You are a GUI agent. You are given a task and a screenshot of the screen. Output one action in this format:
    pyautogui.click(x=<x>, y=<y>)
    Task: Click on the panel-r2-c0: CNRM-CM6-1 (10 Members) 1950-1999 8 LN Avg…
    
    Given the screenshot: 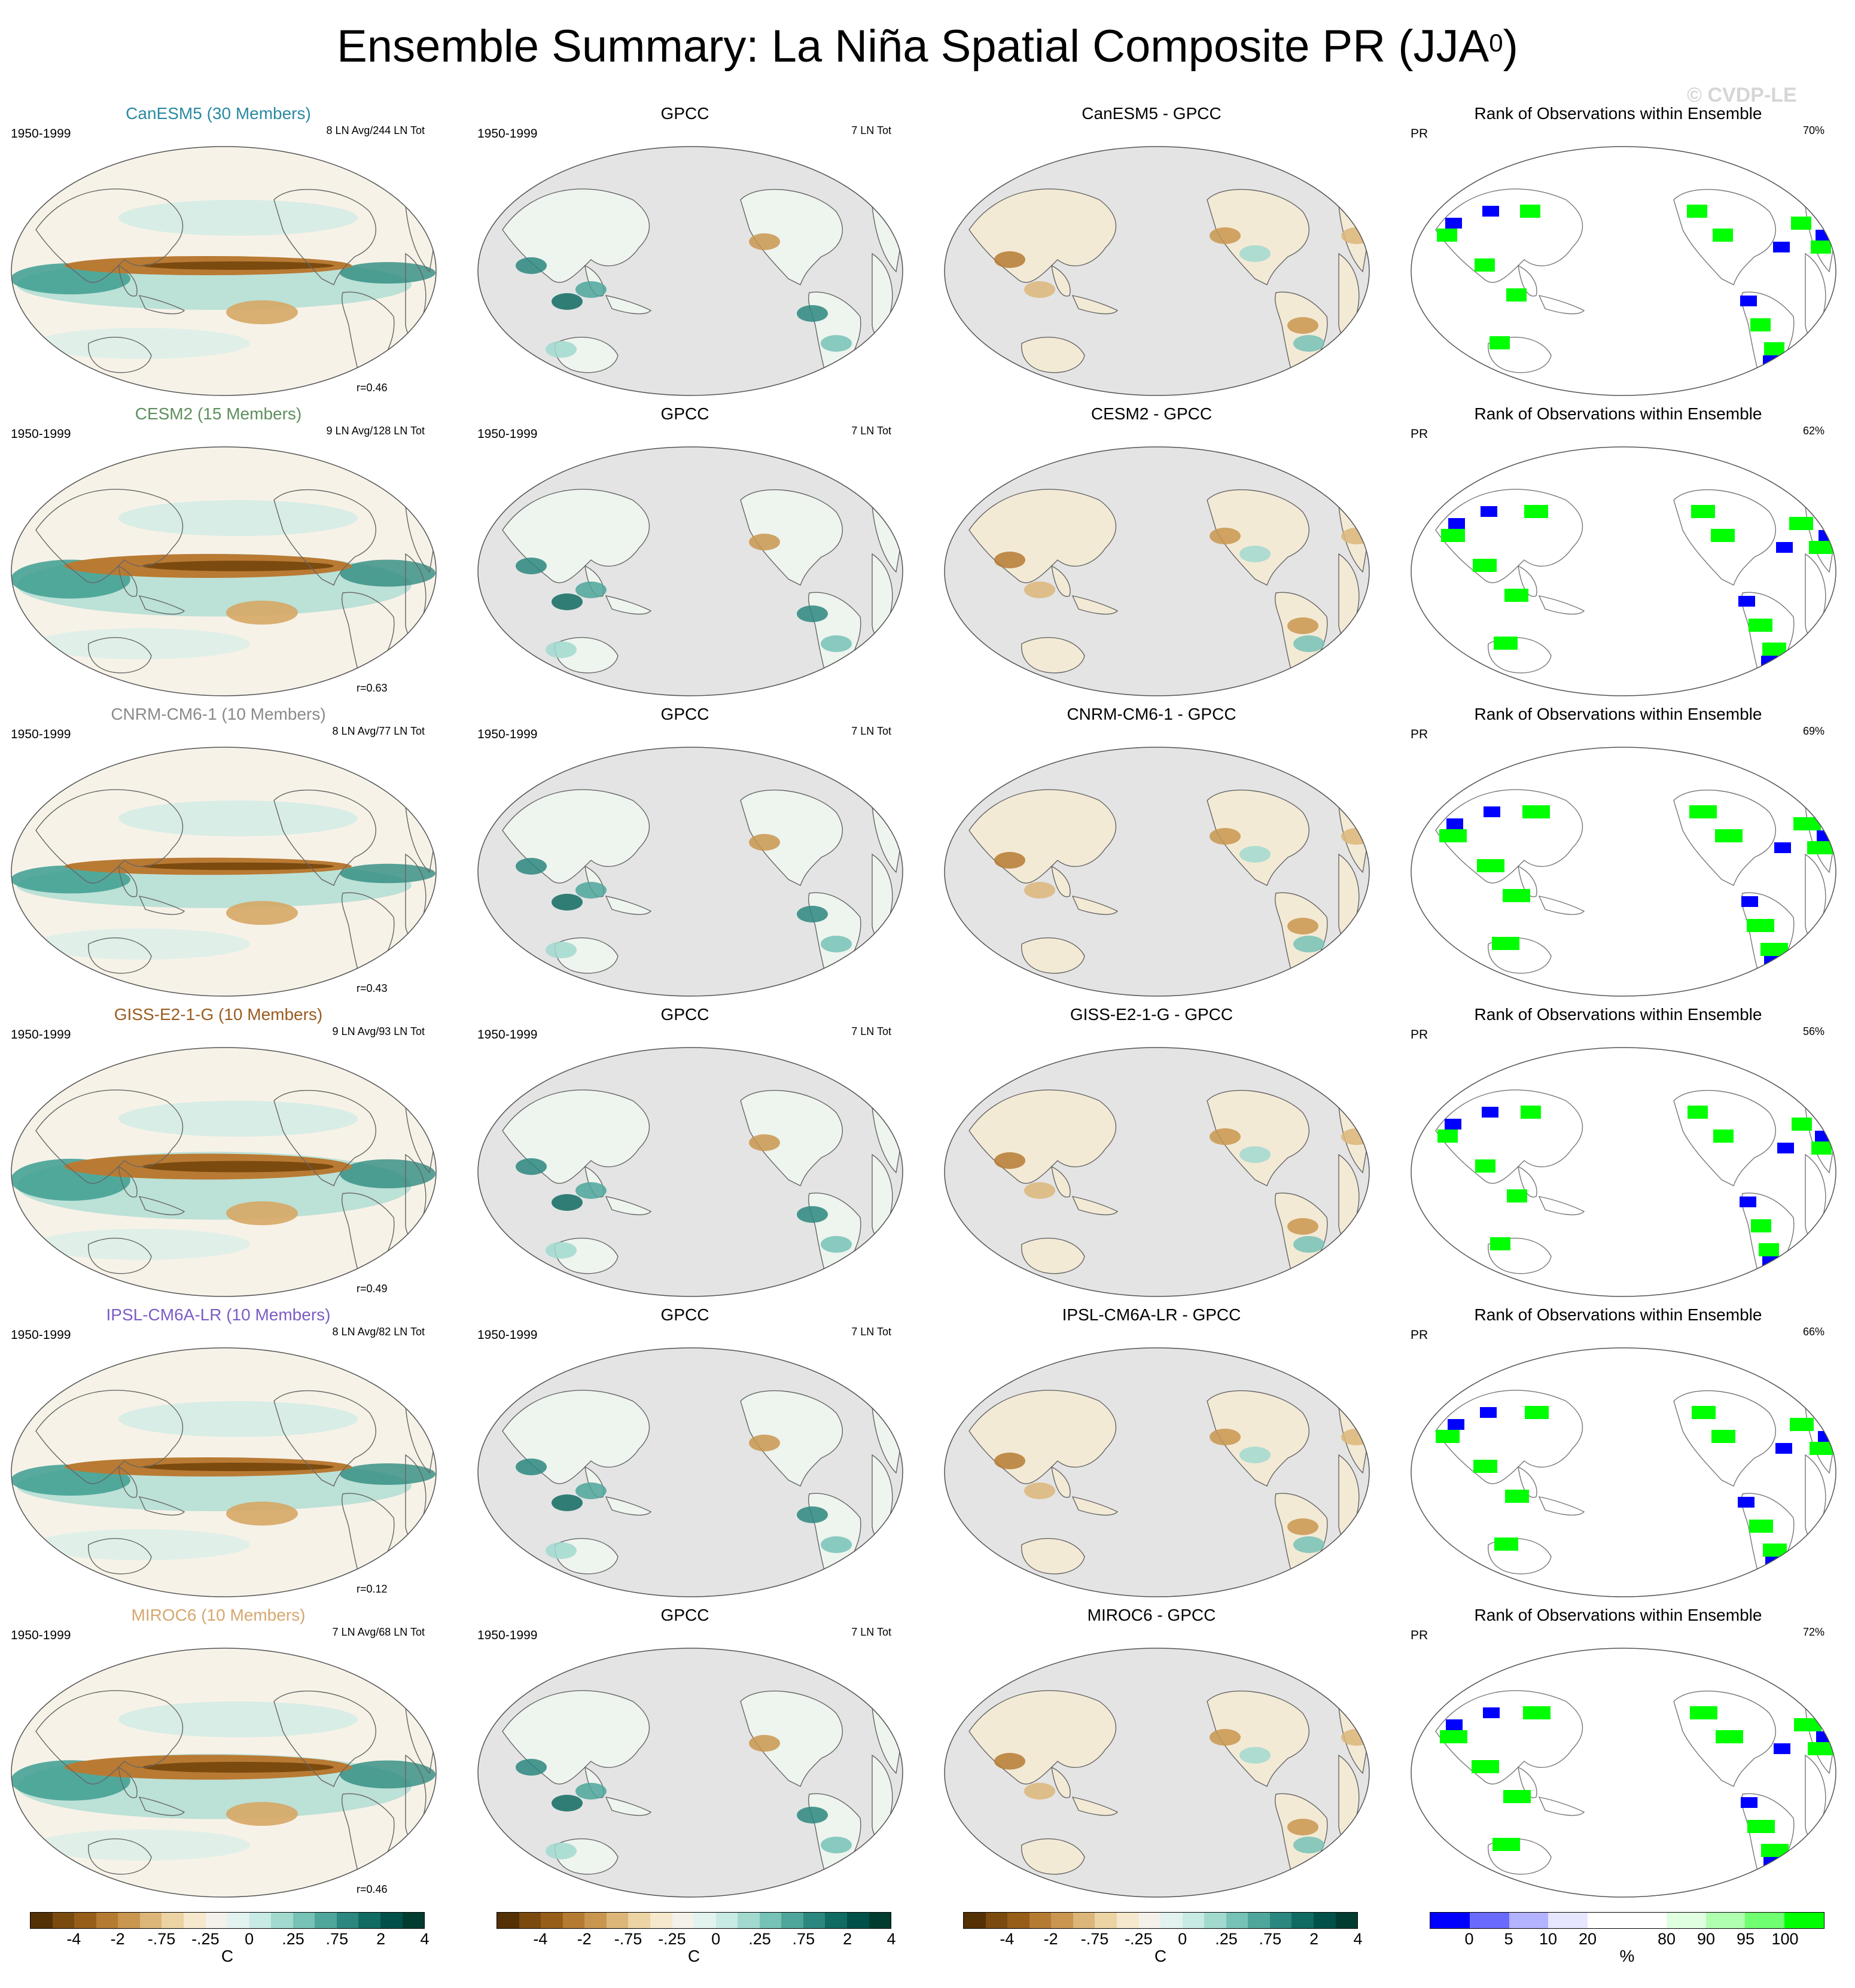 What is the action you would take?
    pyautogui.click(x=218, y=853)
    